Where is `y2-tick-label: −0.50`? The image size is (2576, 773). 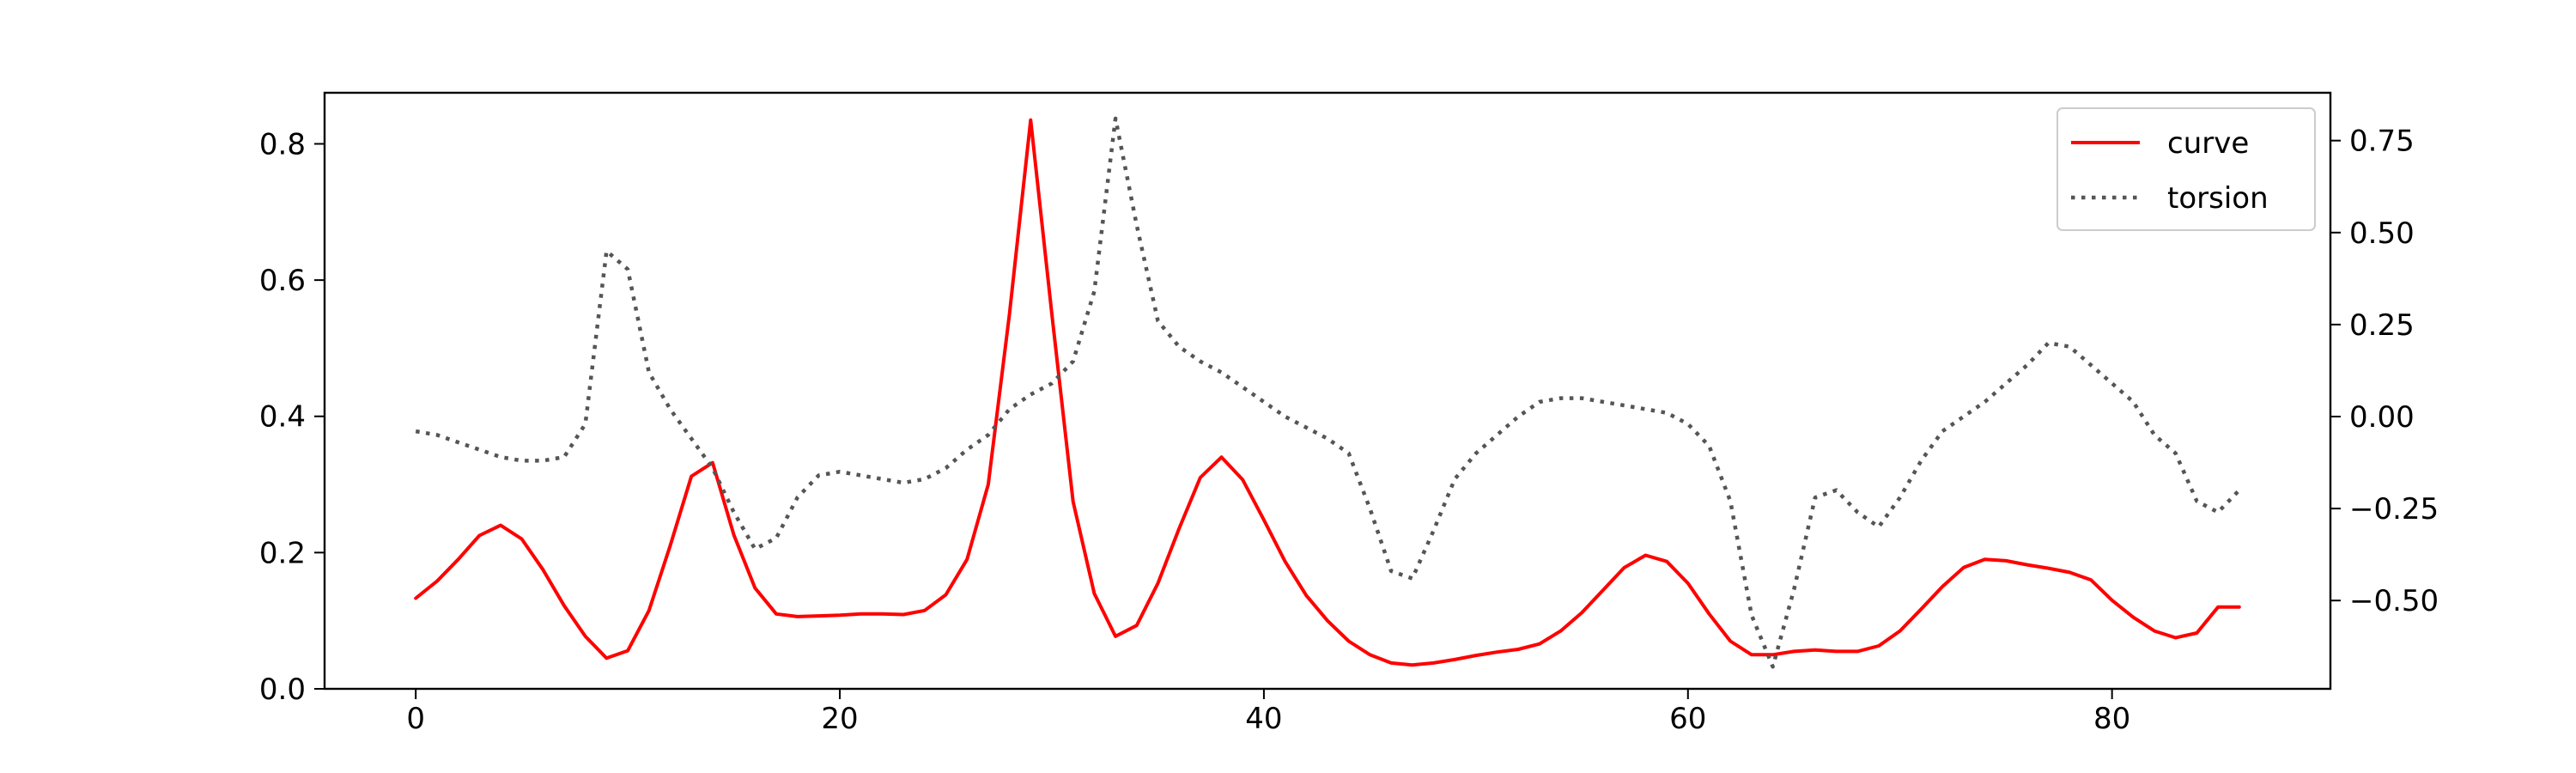 y2-tick-label: −0.50 is located at coordinates (2394, 601).